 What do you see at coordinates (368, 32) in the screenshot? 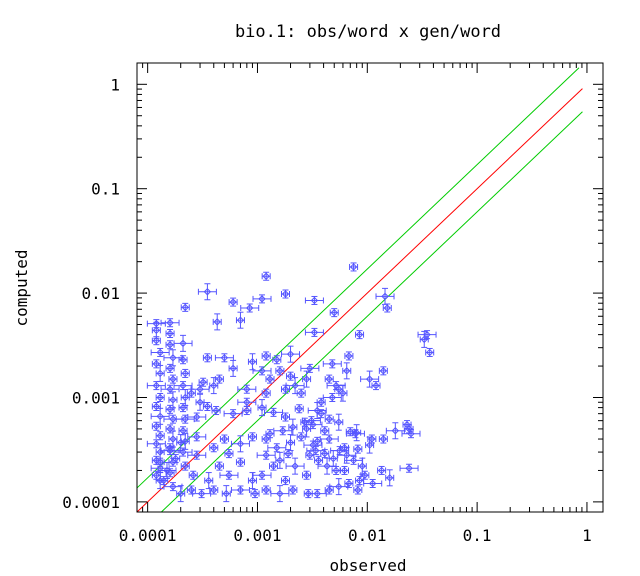
I see `chart-title: bio.1: obs/word x gen/word` at bounding box center [368, 32].